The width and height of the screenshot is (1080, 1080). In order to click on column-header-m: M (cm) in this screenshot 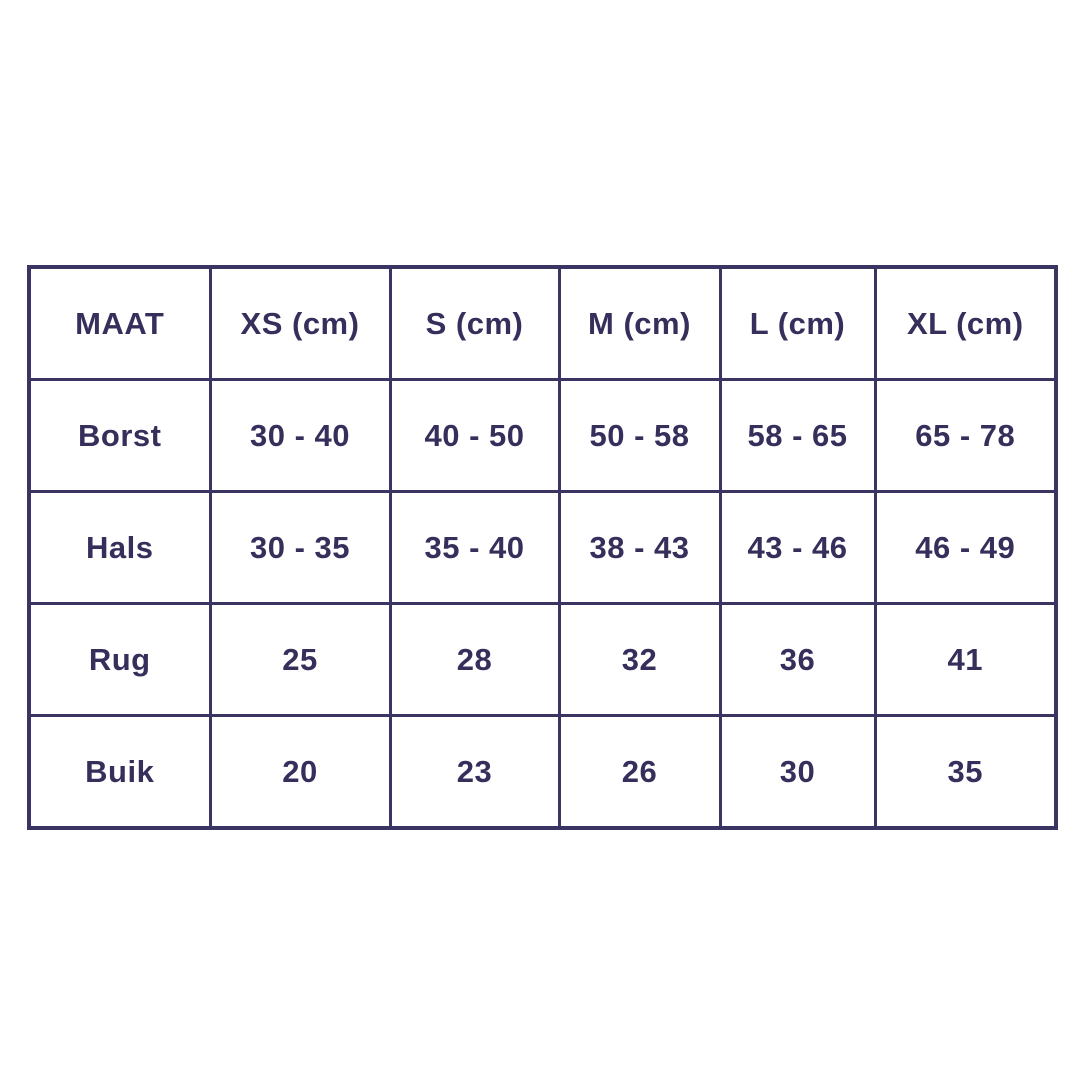, I will do `click(639, 323)`.